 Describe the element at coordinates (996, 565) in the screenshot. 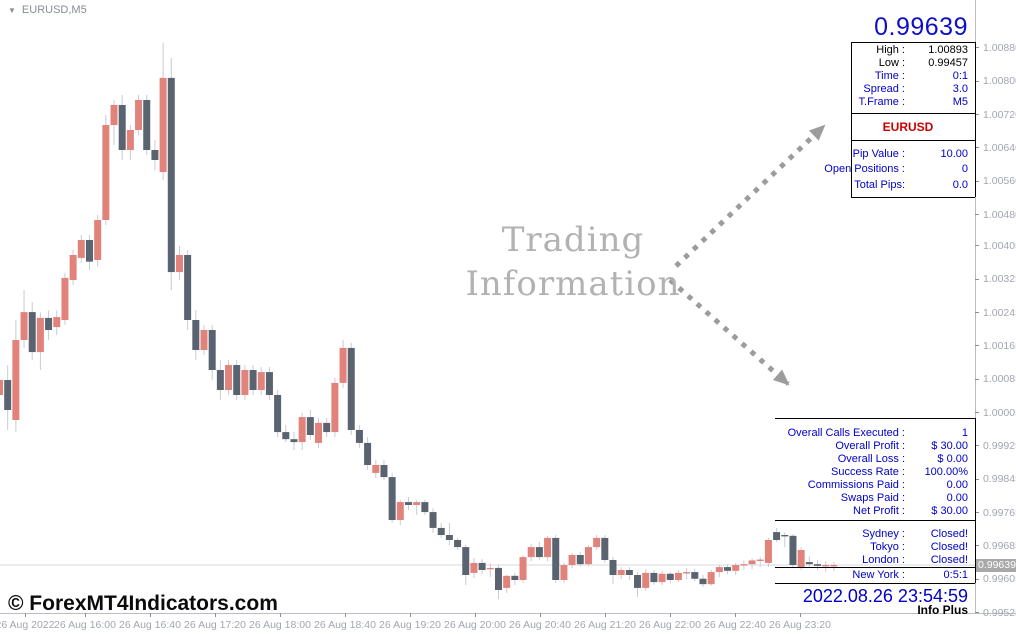

I see `current-price-badge: 0.99639` at that location.